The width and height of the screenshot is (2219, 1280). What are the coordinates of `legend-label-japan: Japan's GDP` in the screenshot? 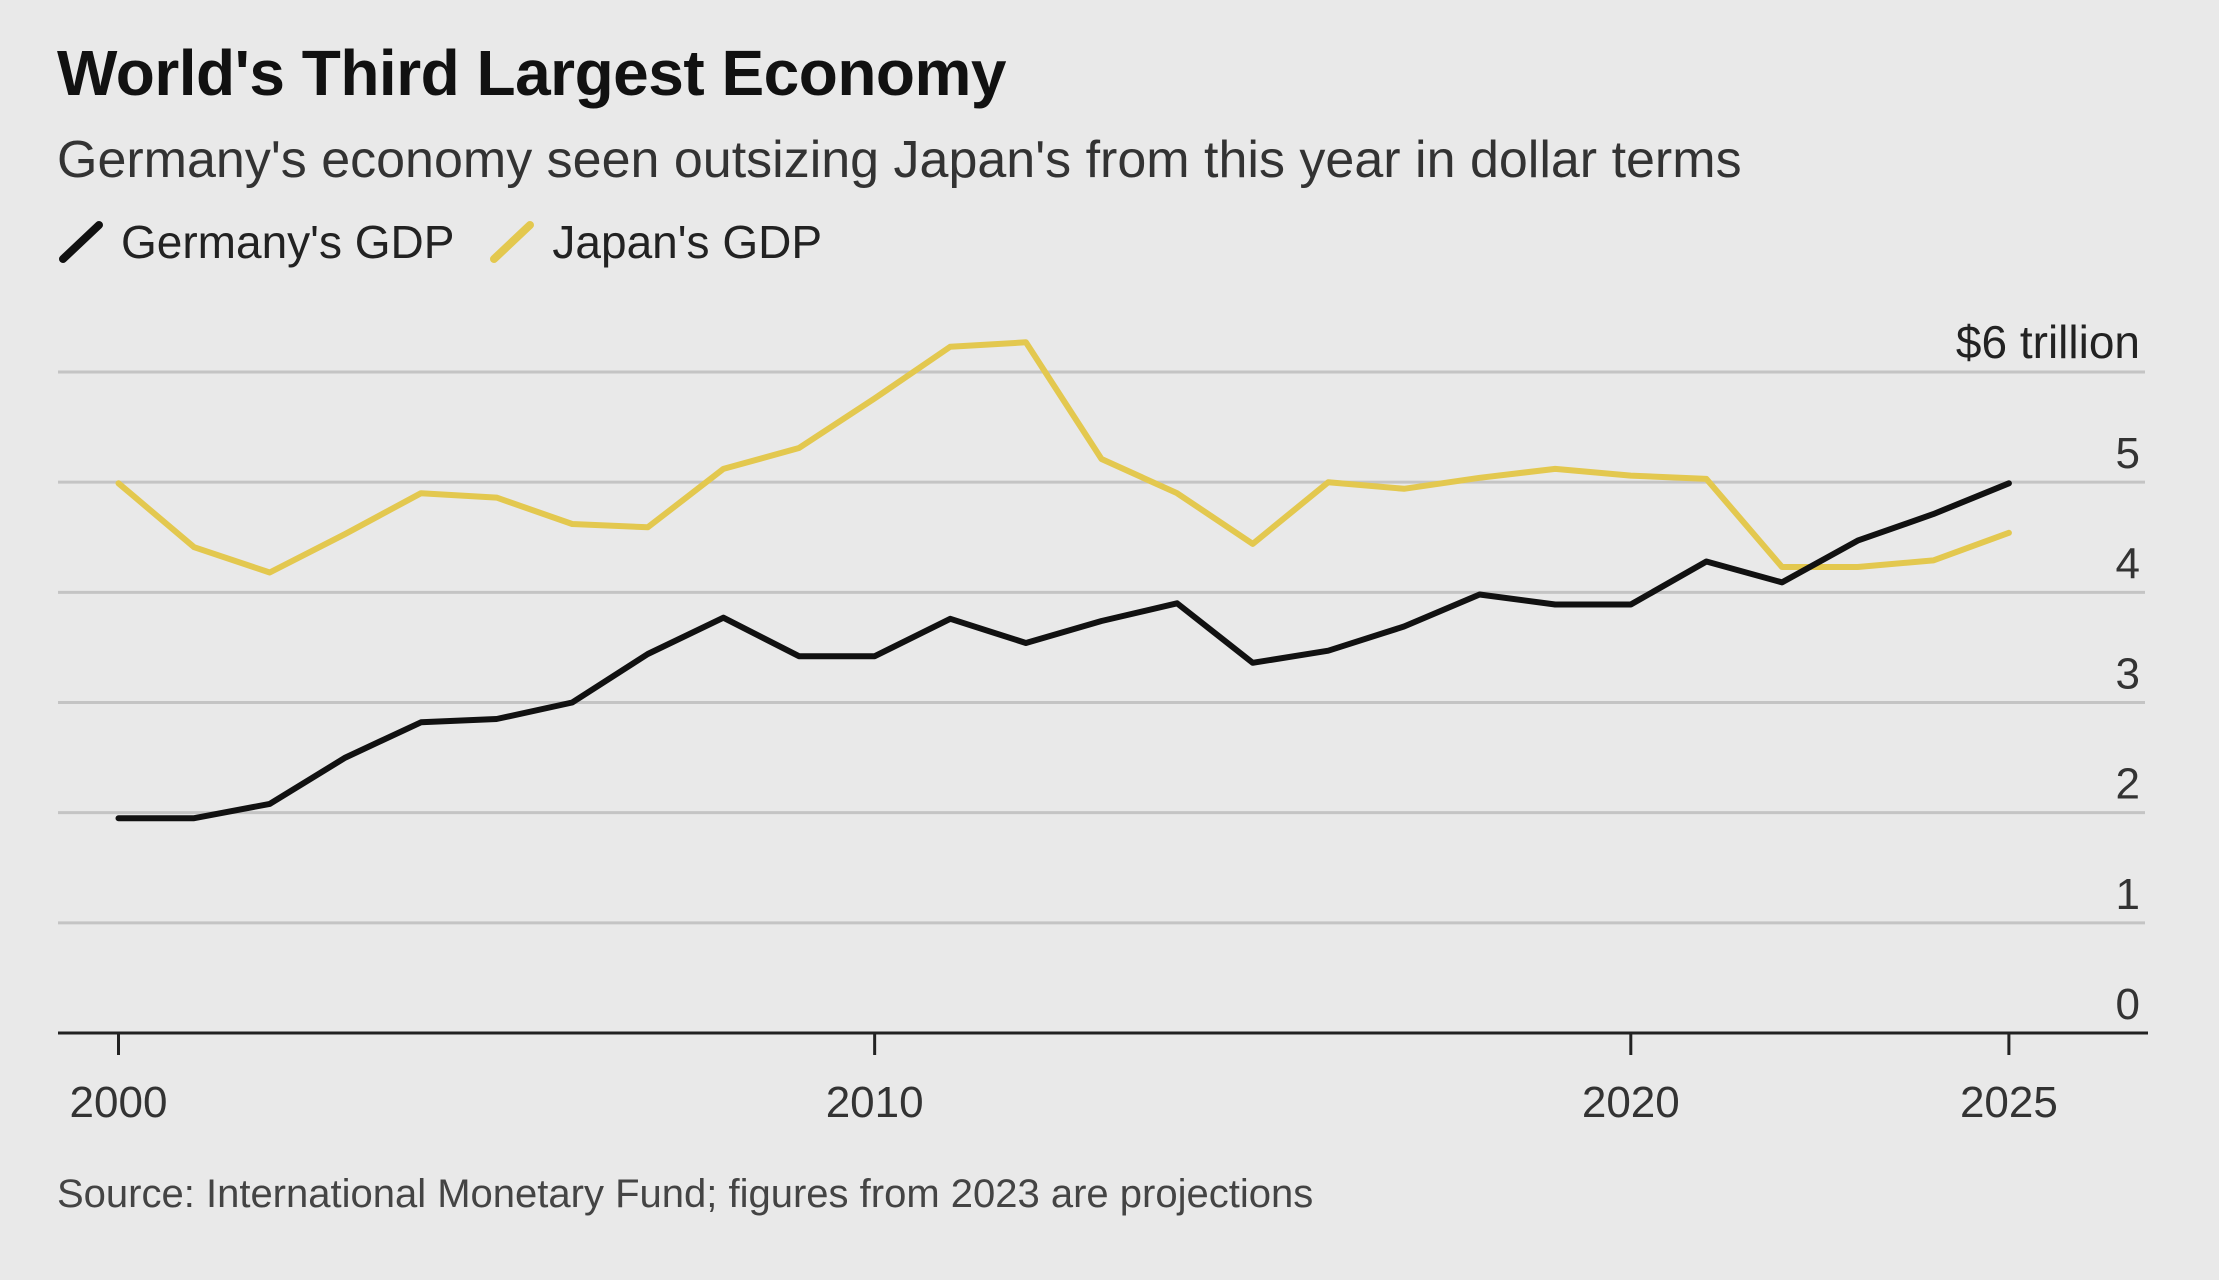 It's located at (687, 242).